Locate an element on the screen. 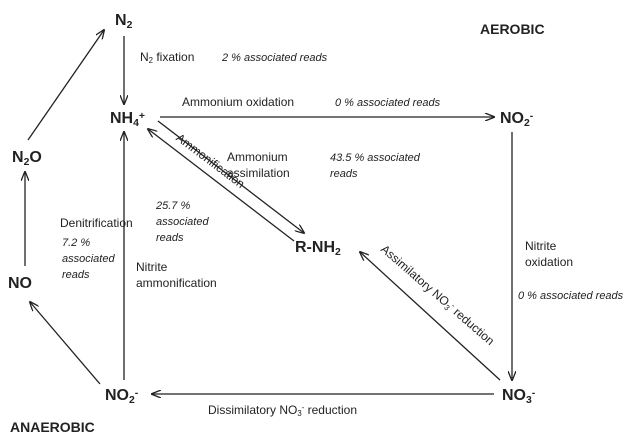 The image size is (635, 437). zone-label: AEROBIC is located at coordinates (512, 29).